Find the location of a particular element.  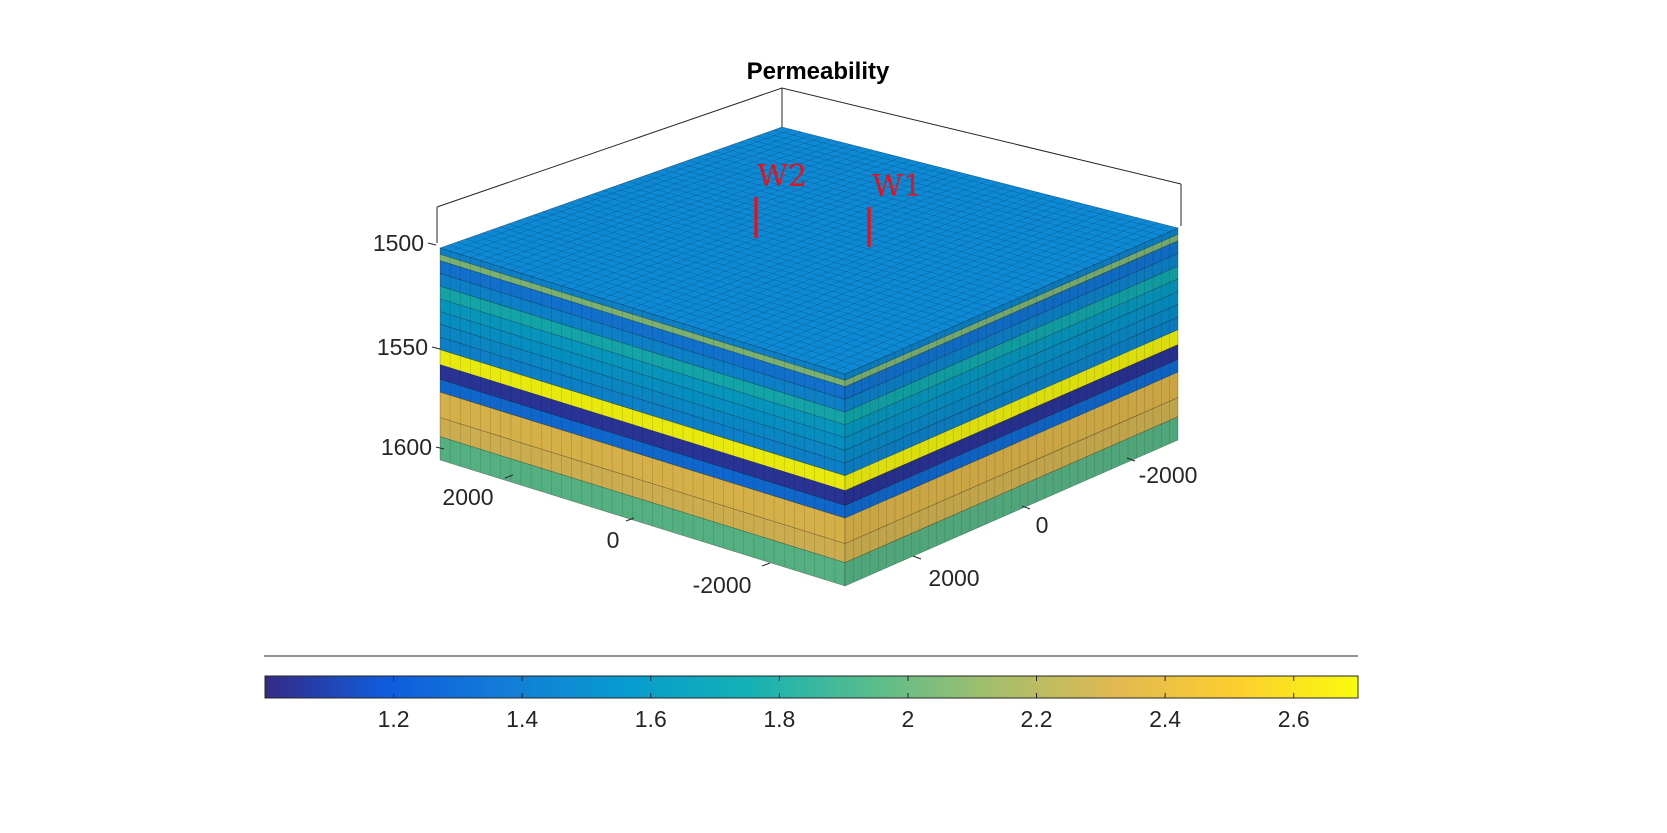

colorbar-gradient is located at coordinates (811, 687).